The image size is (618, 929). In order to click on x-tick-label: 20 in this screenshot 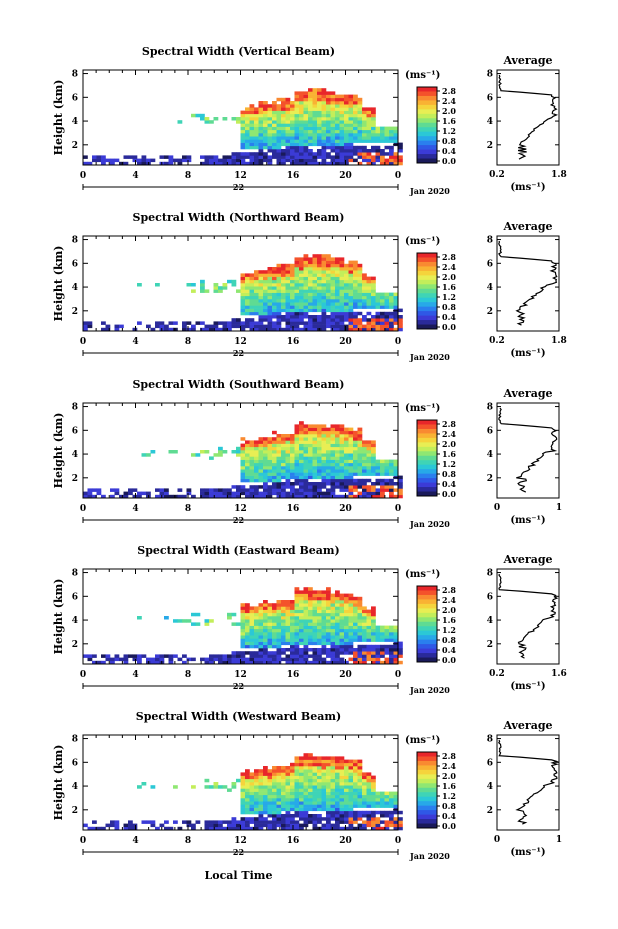, I will do `click(345, 509)`.